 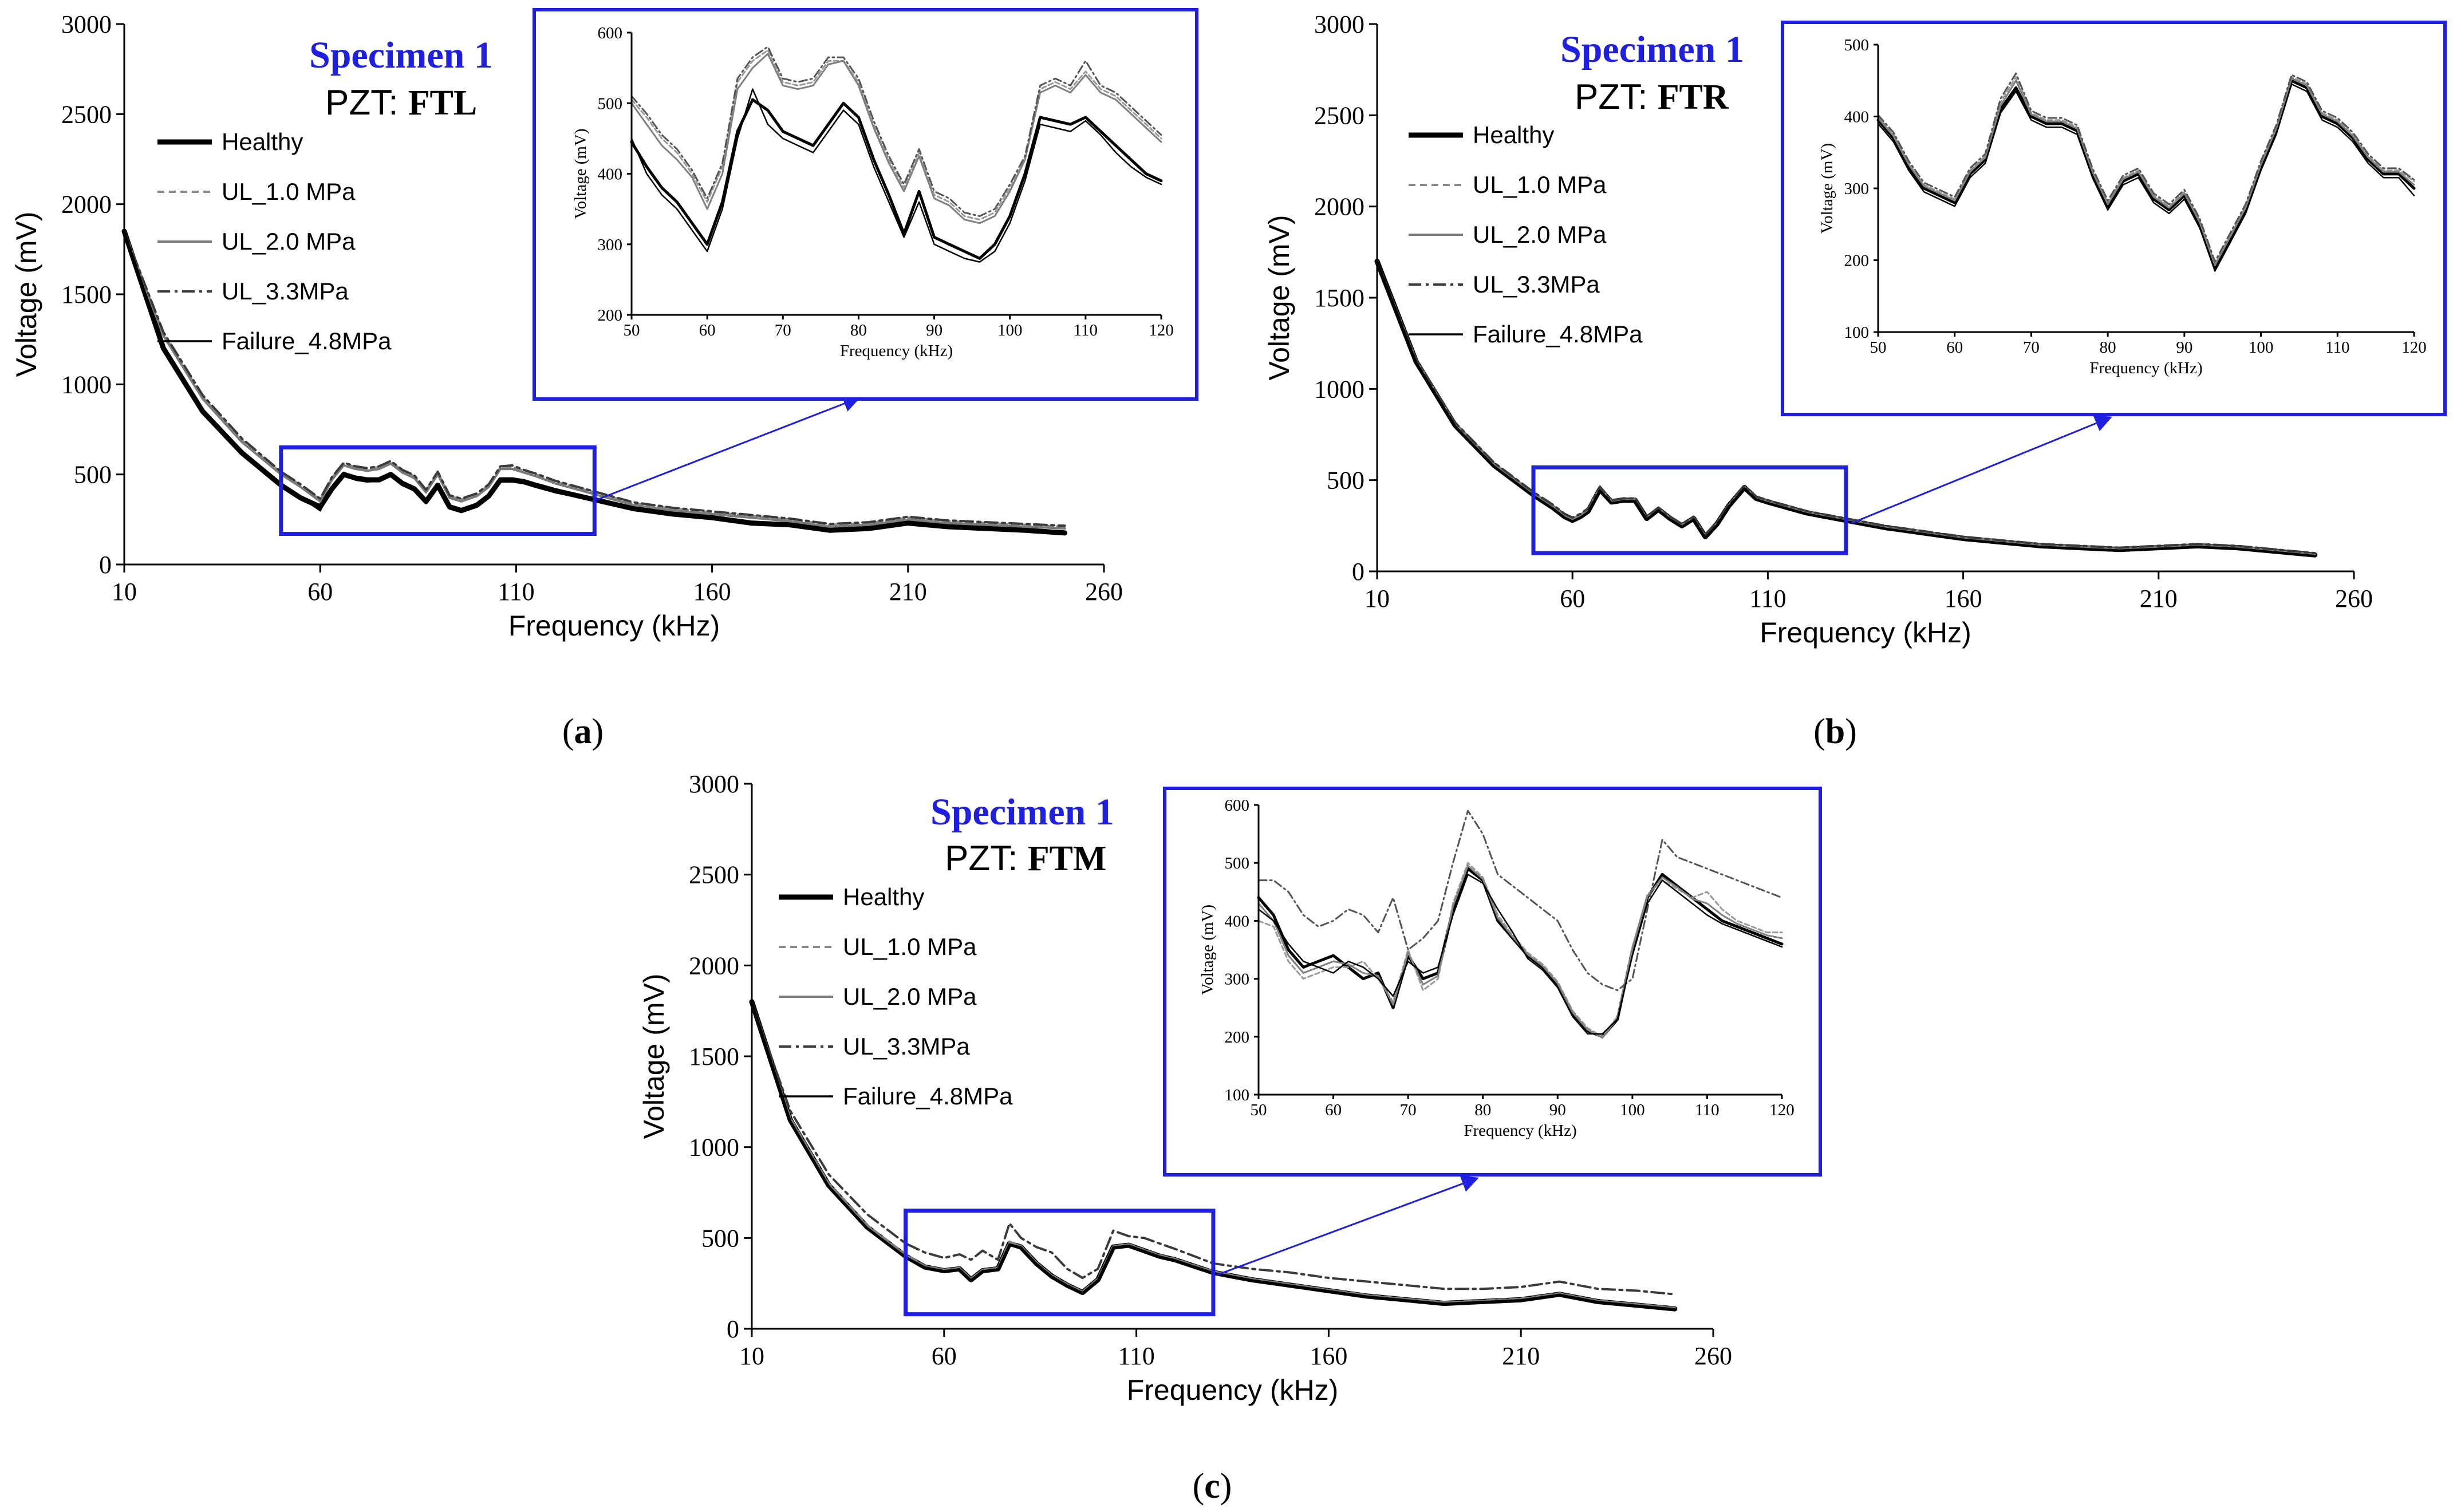 What do you see at coordinates (1377, 599) in the screenshot?
I see `panel-b-x-tick-label: 10` at bounding box center [1377, 599].